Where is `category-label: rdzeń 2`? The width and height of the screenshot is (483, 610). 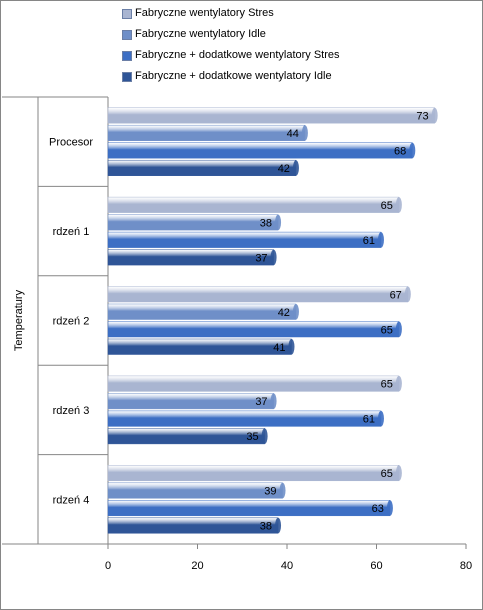 category-label: rdzeń 2 is located at coordinates (71, 322).